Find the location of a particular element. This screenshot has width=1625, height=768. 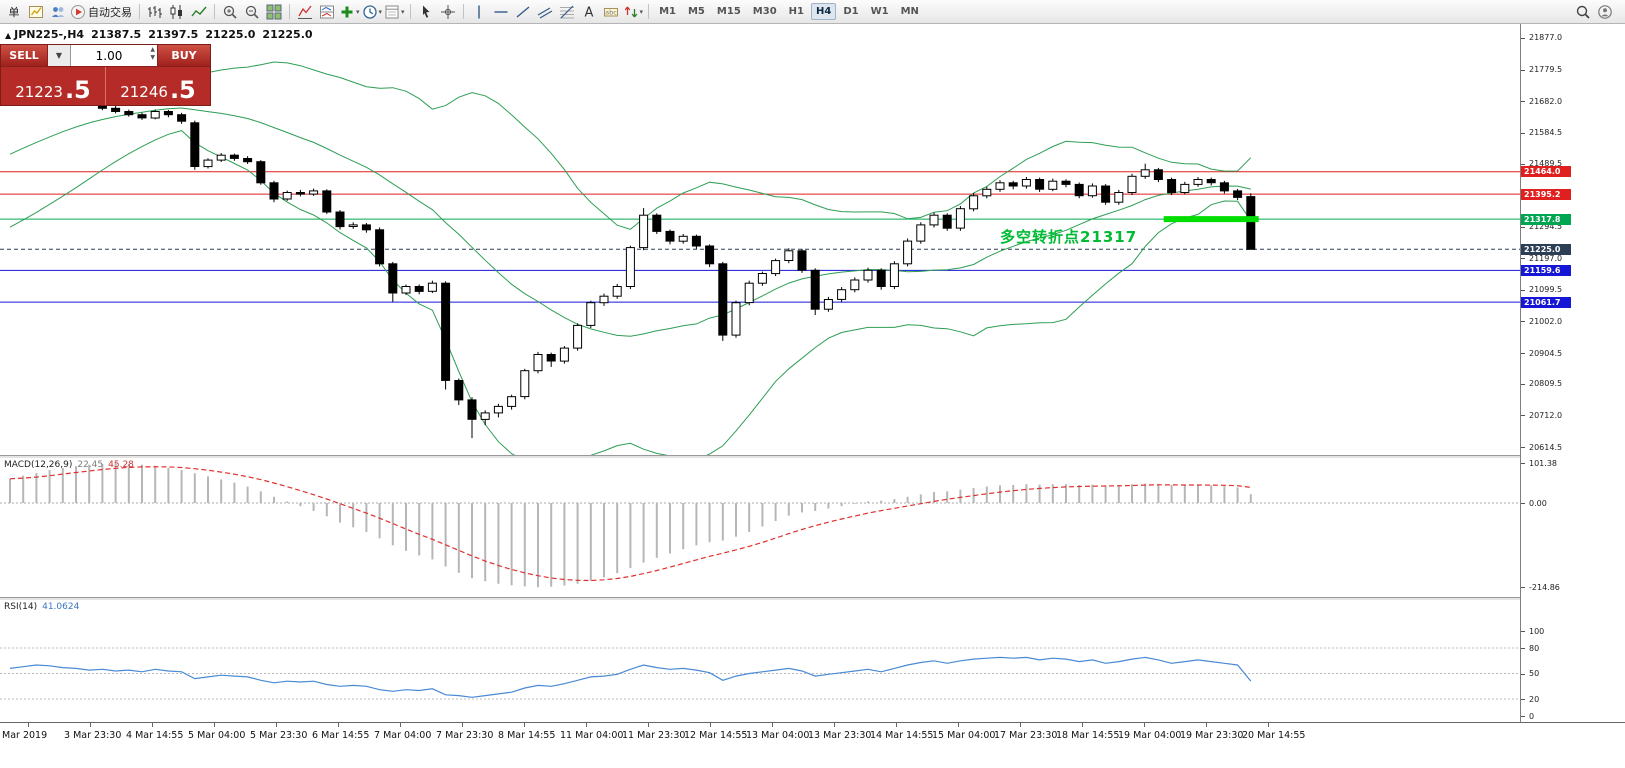

timeframe-m1-button: M1 is located at coordinates (667, 11).